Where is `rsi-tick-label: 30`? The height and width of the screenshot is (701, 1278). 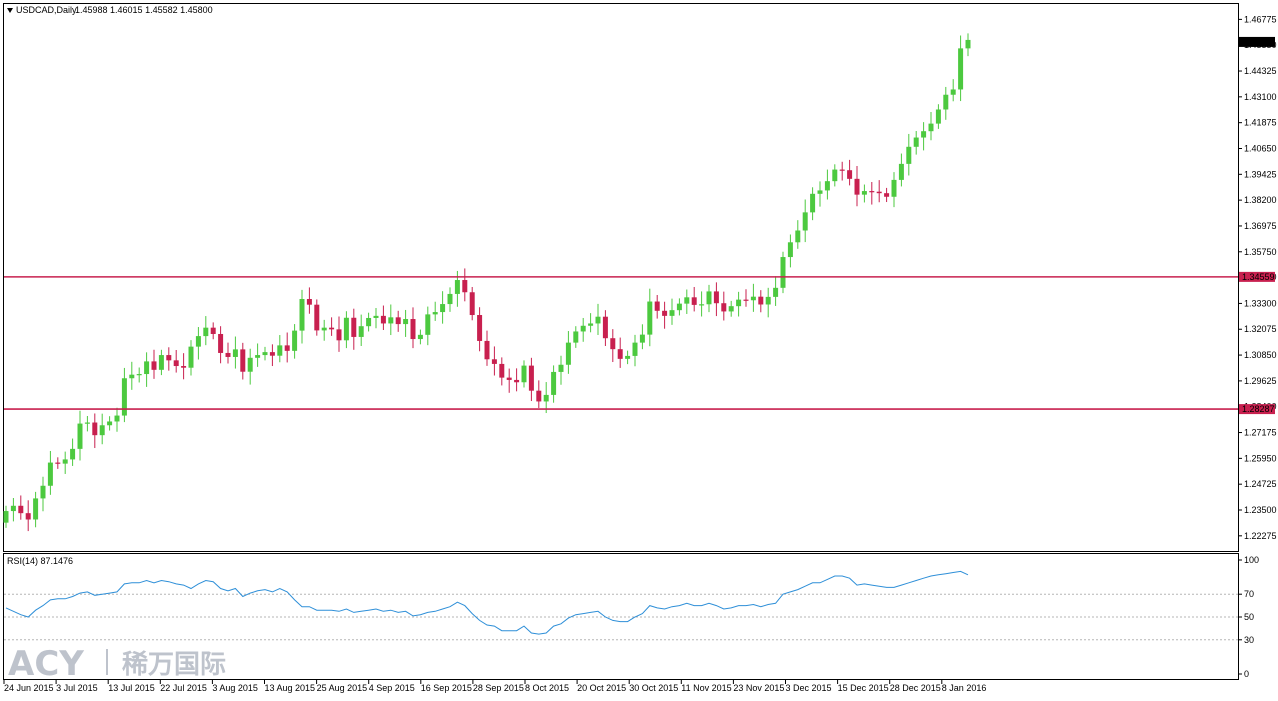 rsi-tick-label: 30 is located at coordinates (1249, 640).